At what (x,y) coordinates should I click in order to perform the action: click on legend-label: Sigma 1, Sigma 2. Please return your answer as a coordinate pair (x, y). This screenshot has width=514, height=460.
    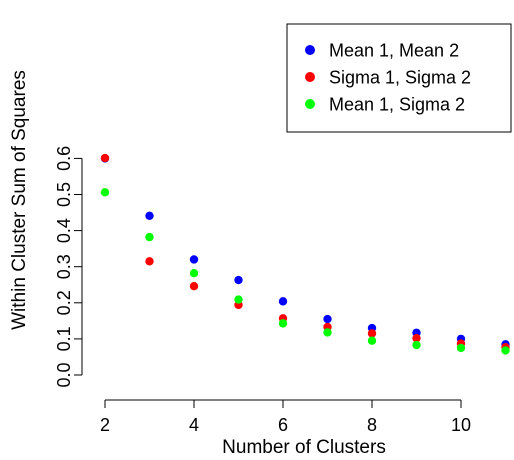
    Looking at the image, I should click on (400, 78).